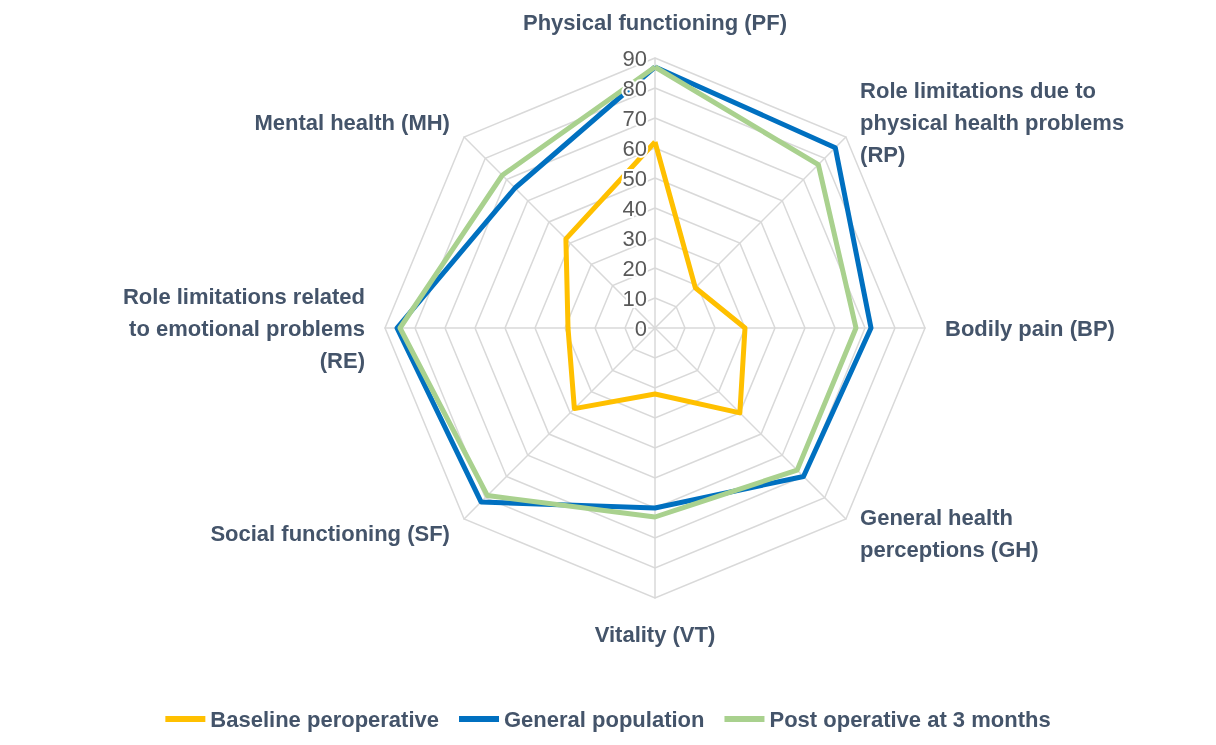 The width and height of the screenshot is (1216, 745). I want to click on legend-label: Baseline peroperative, so click(325, 719).